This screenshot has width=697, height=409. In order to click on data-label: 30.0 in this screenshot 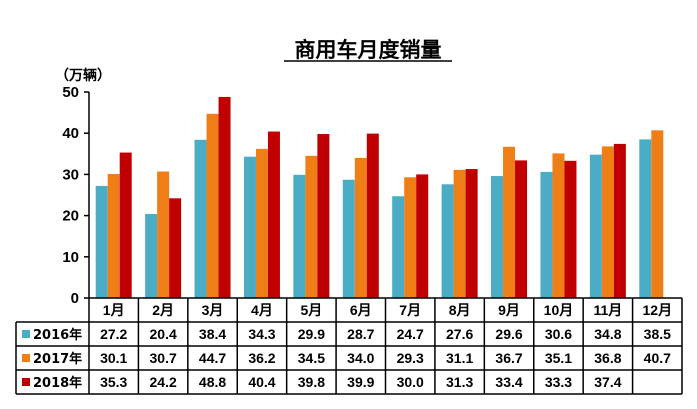, I will do `click(410, 382)`.